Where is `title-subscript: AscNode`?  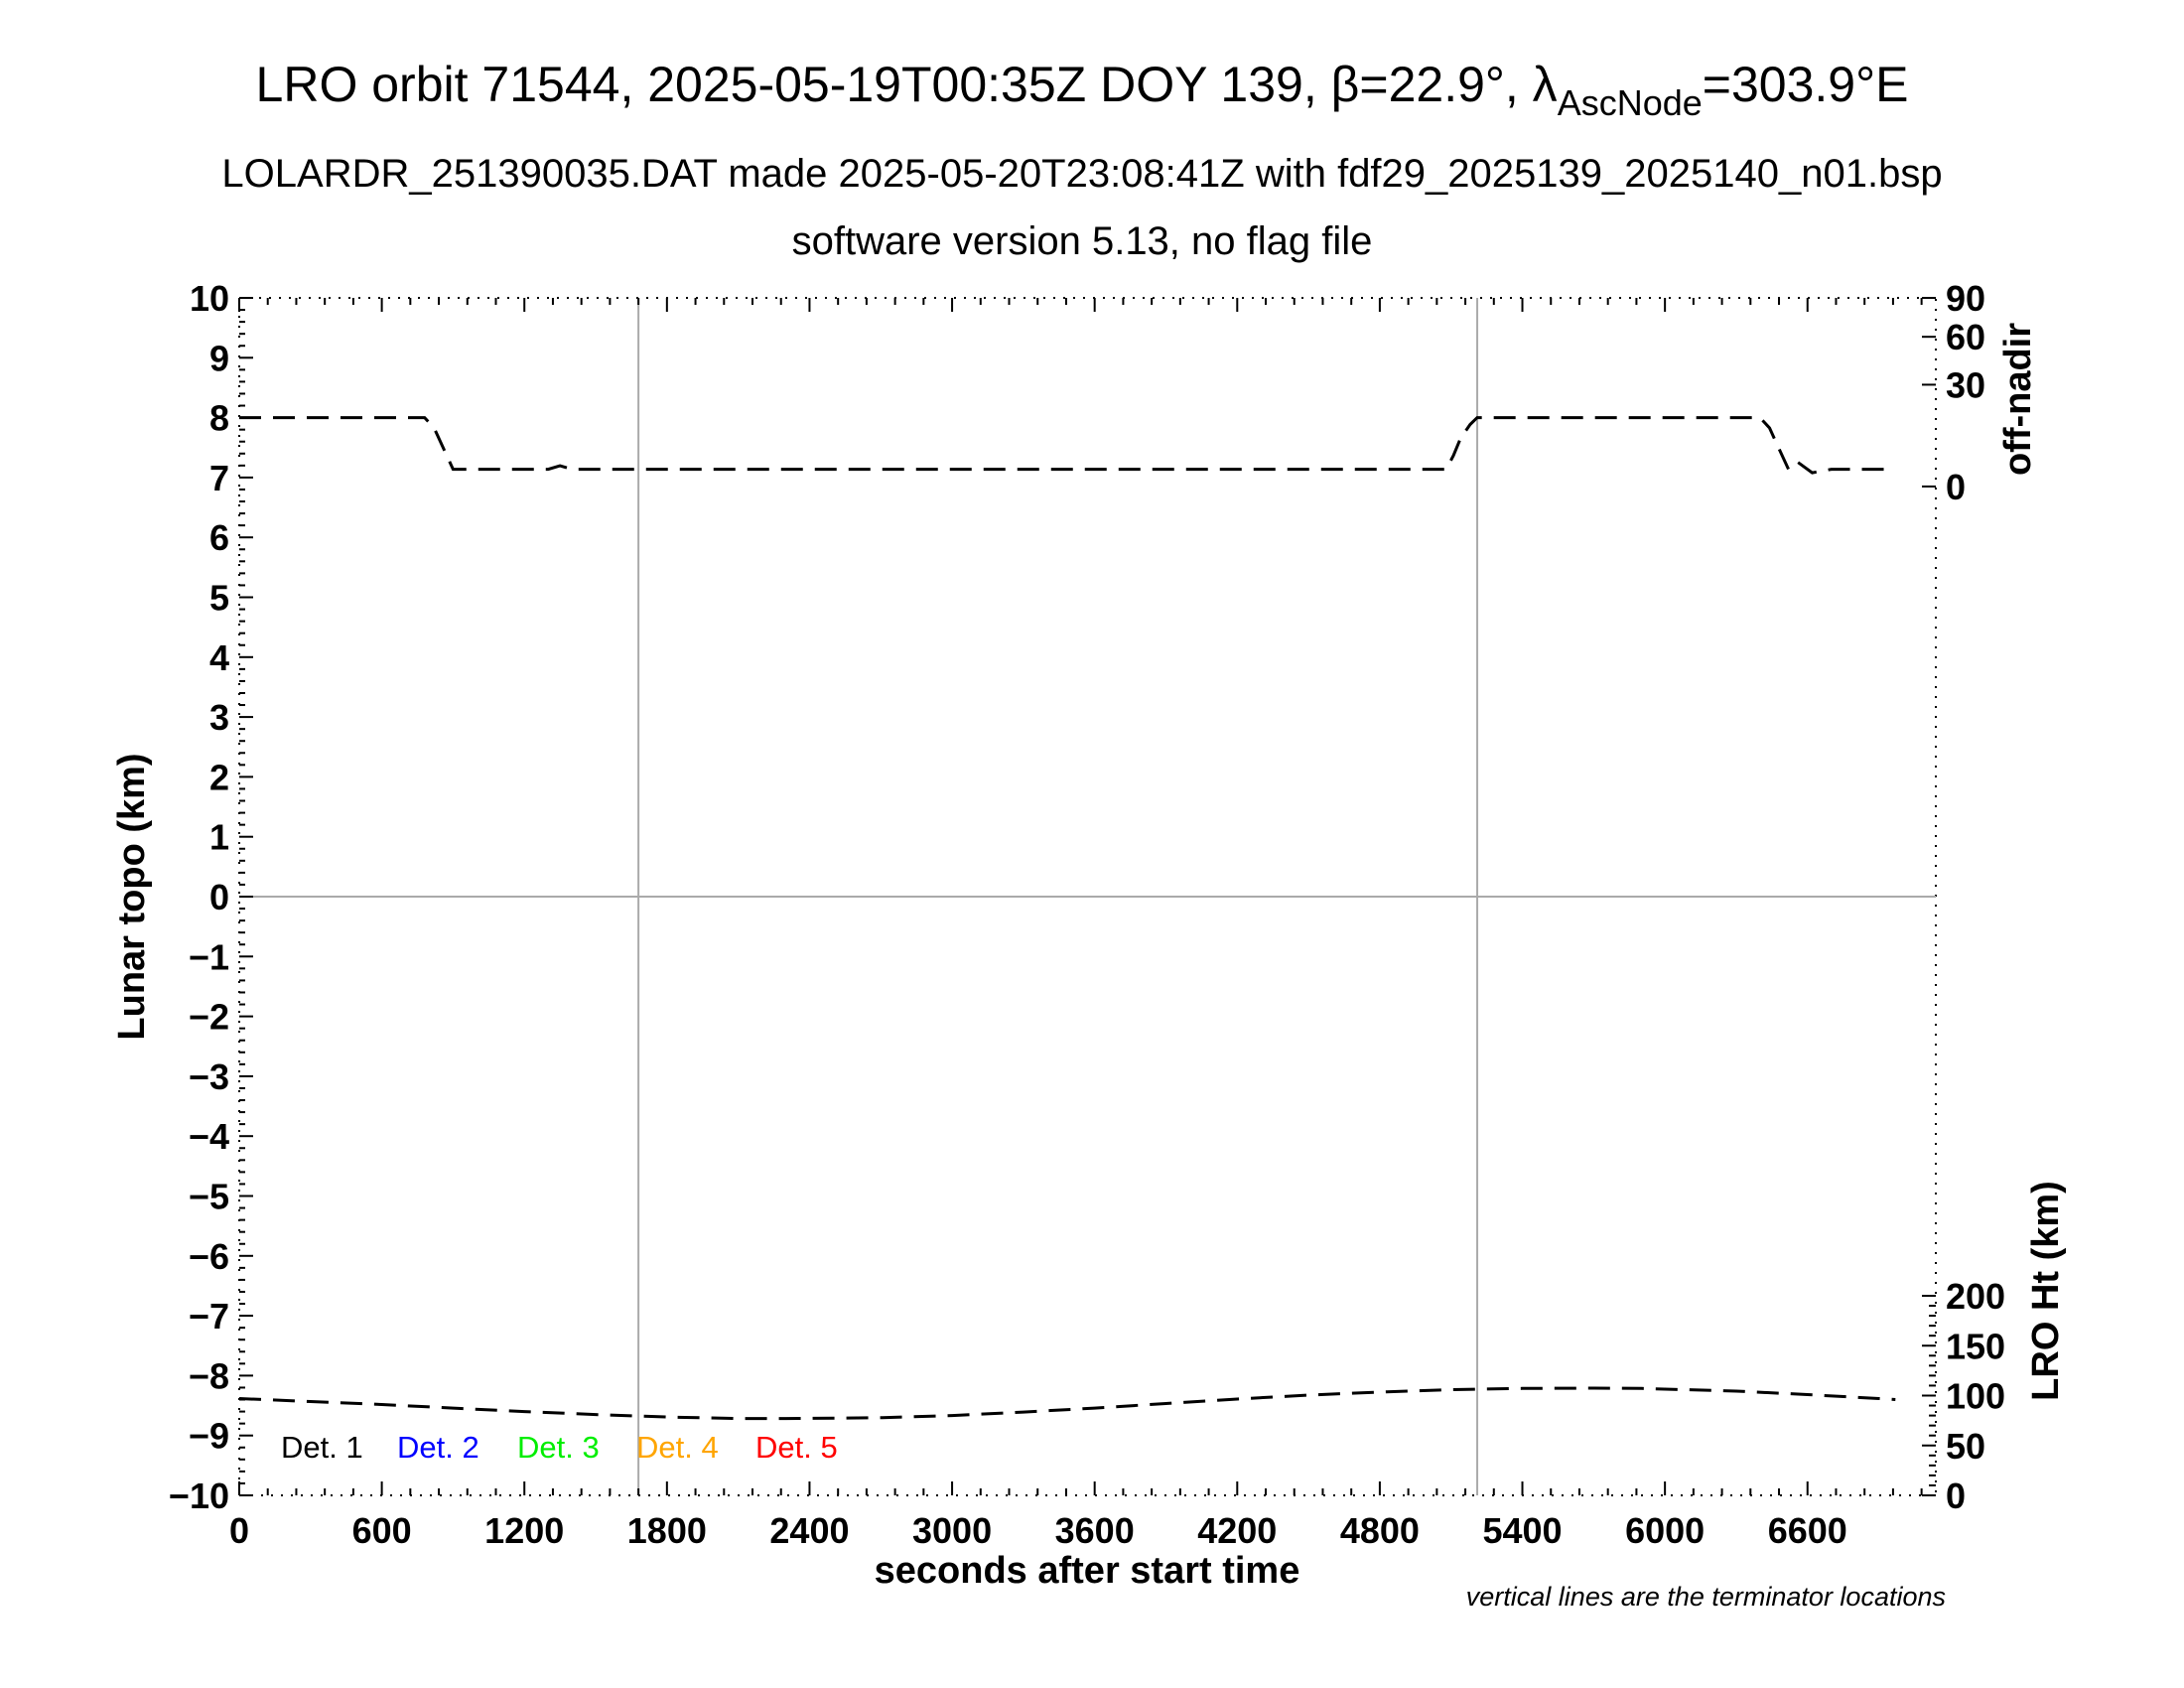 title-subscript: AscNode is located at coordinates (1630, 102).